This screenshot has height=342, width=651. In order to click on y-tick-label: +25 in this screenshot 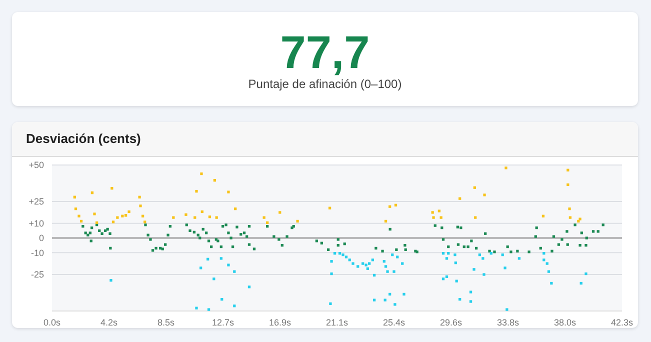, I will do `click(36, 201)`.